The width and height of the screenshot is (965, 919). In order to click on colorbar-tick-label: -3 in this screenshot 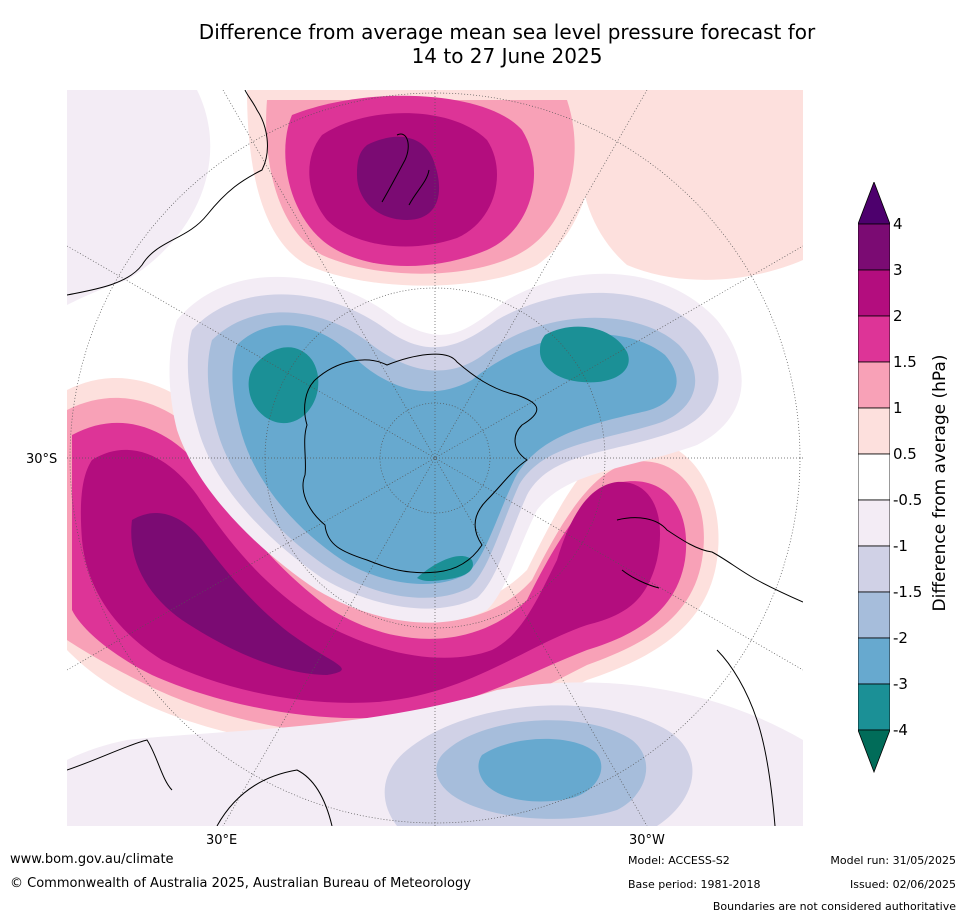, I will do `click(900, 684)`.